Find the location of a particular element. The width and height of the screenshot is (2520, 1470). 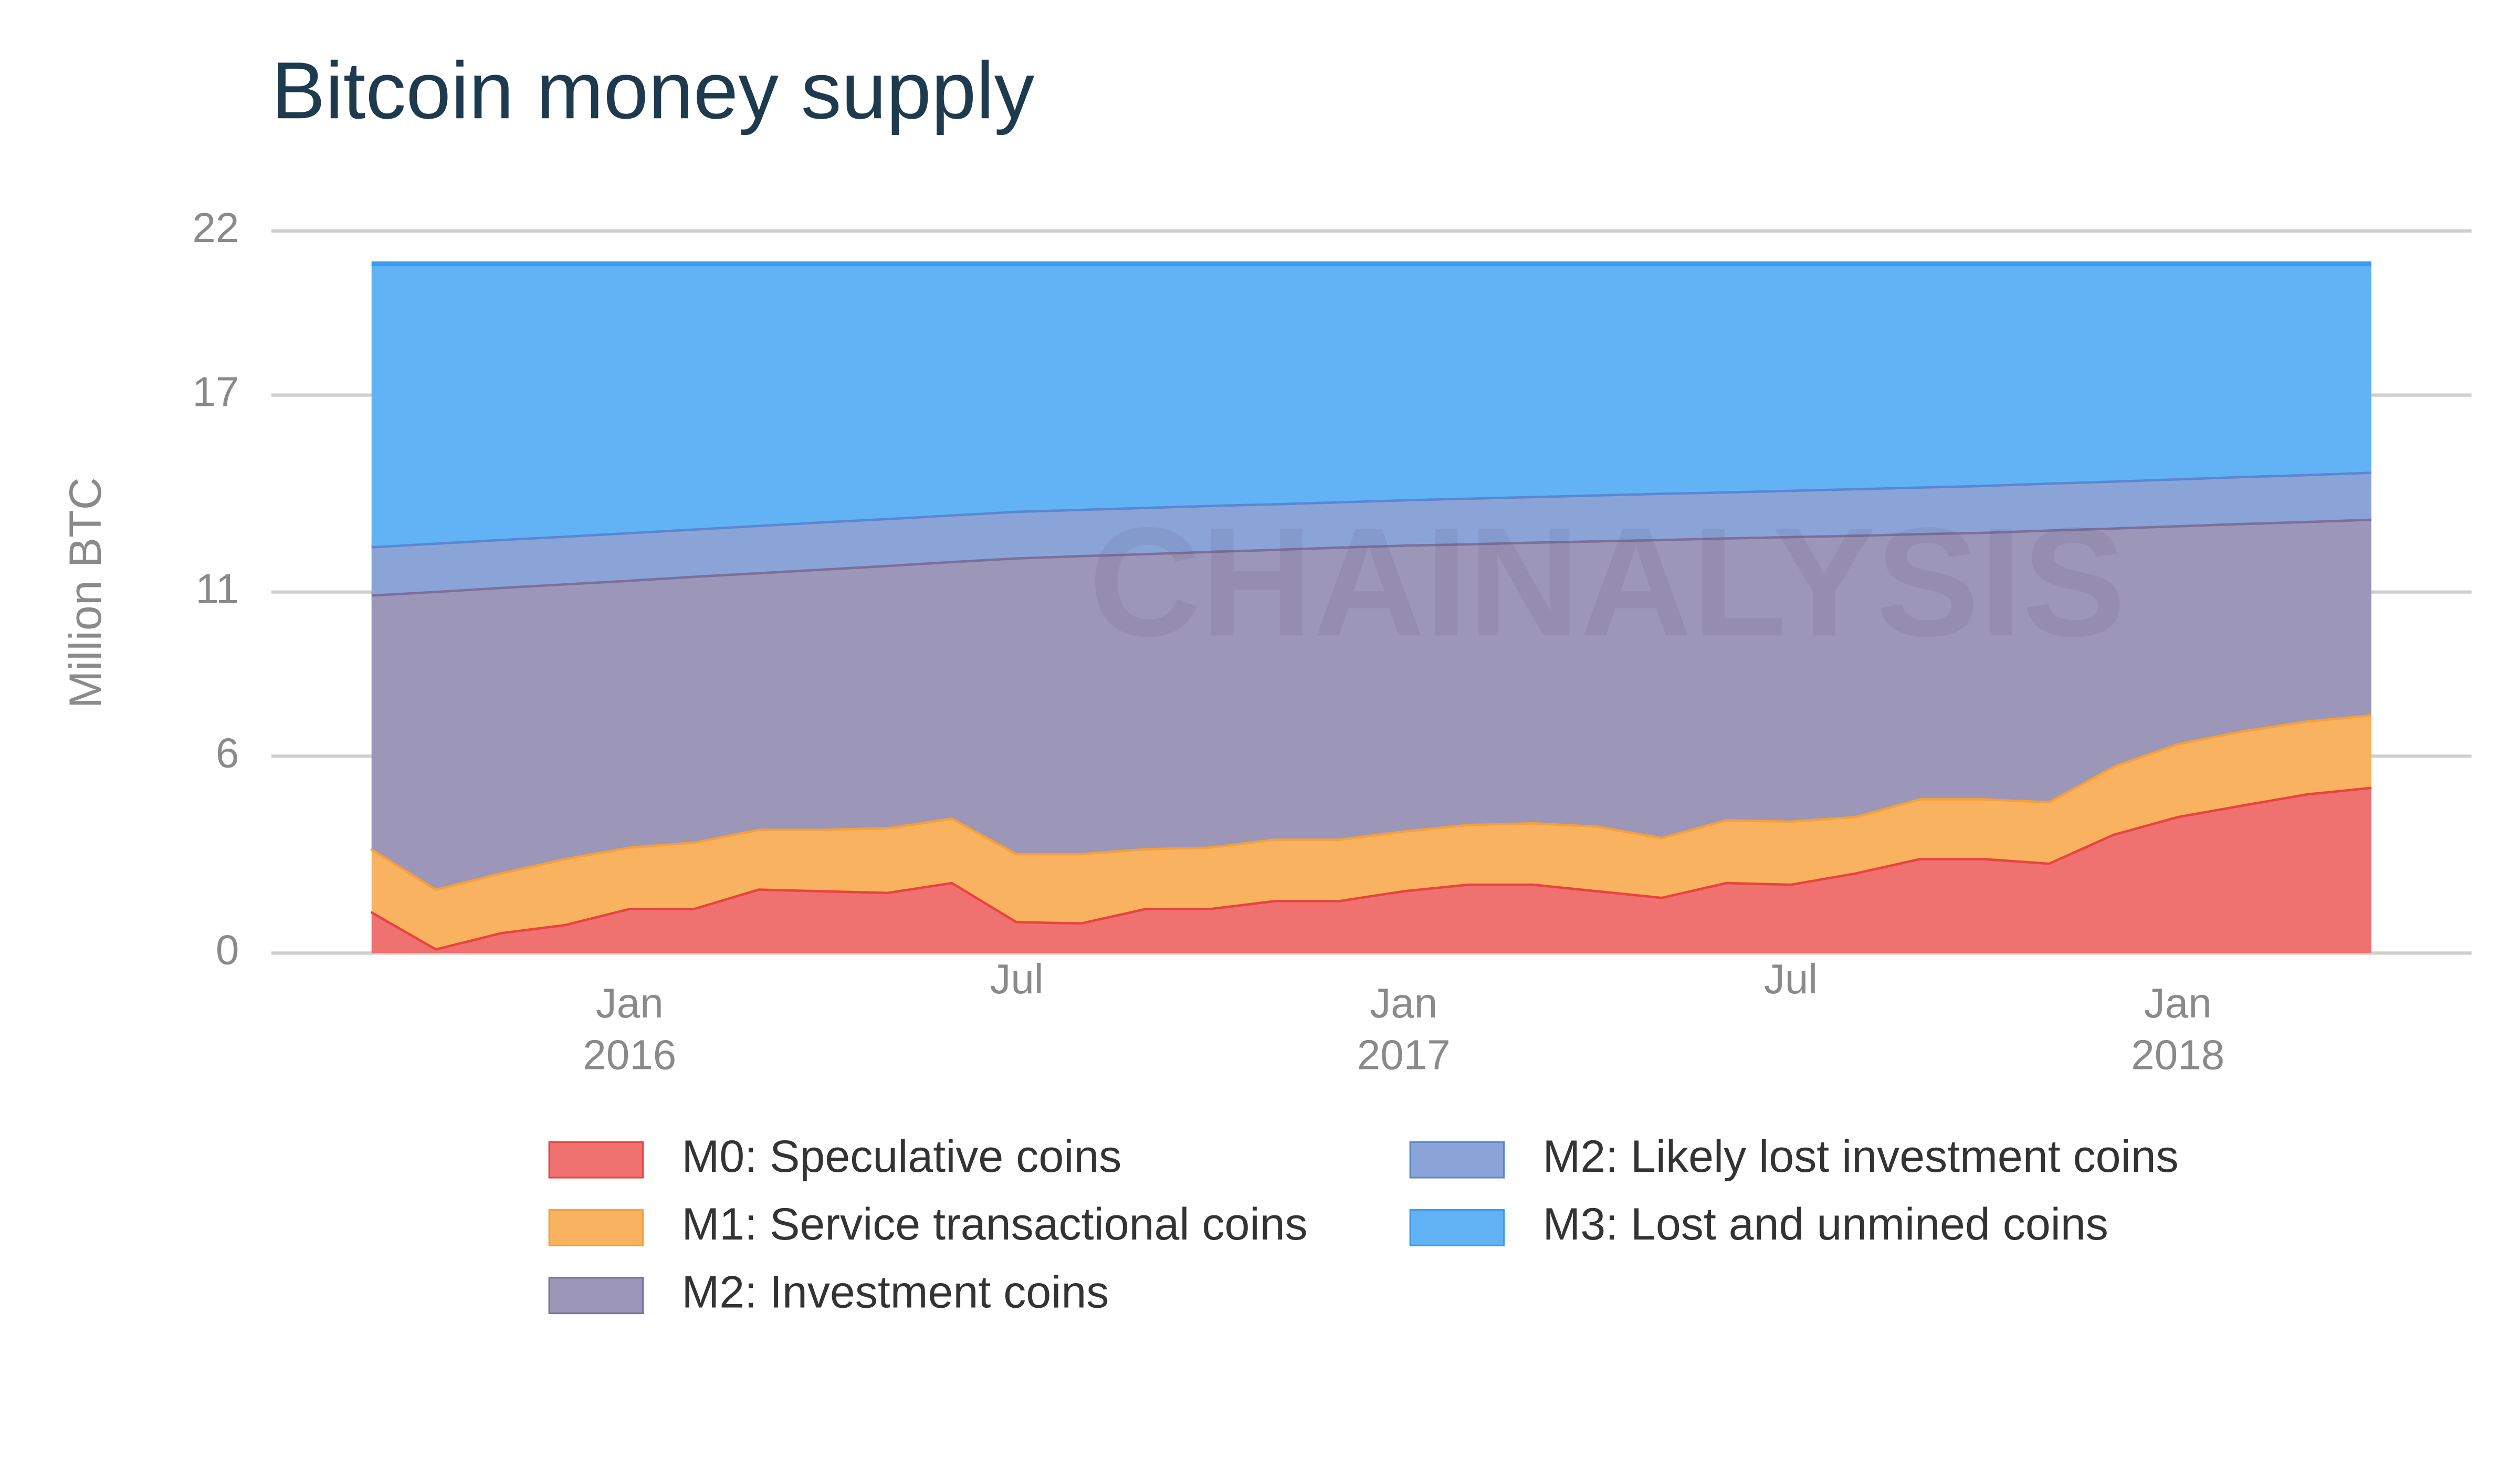

legend-label: M3: Lost and unmined coins is located at coordinates (1825, 1224).